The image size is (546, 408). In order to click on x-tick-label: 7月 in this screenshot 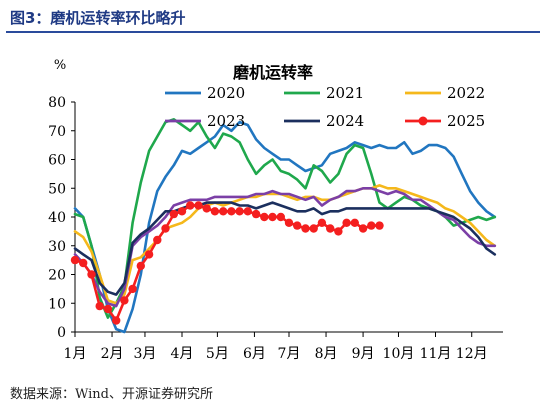, I will do `click(289, 354)`.